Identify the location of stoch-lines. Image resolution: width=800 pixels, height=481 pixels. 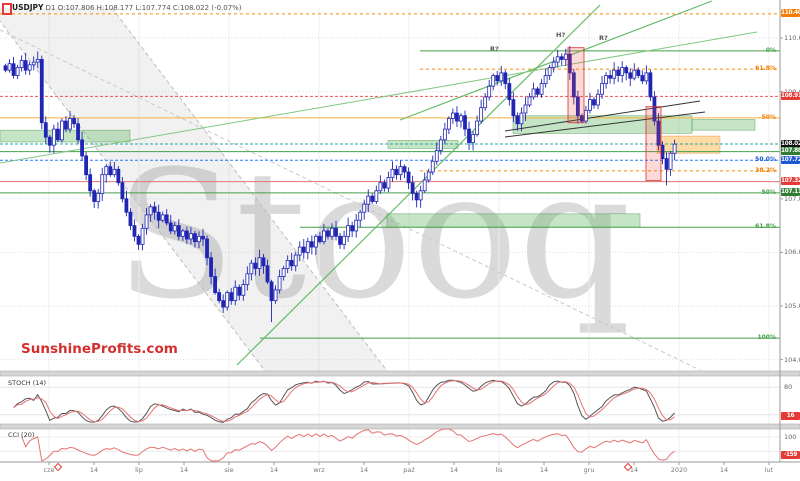
(344, 401).